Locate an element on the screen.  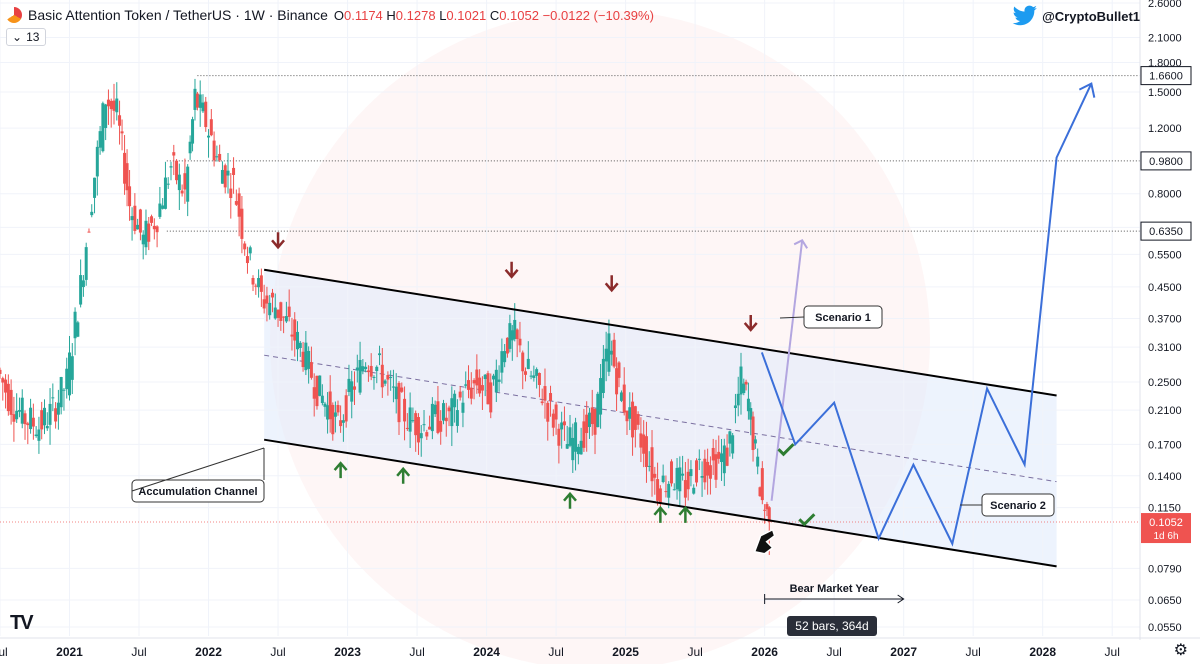
scenario1-callout-pointer is located at coordinates (792, 317).